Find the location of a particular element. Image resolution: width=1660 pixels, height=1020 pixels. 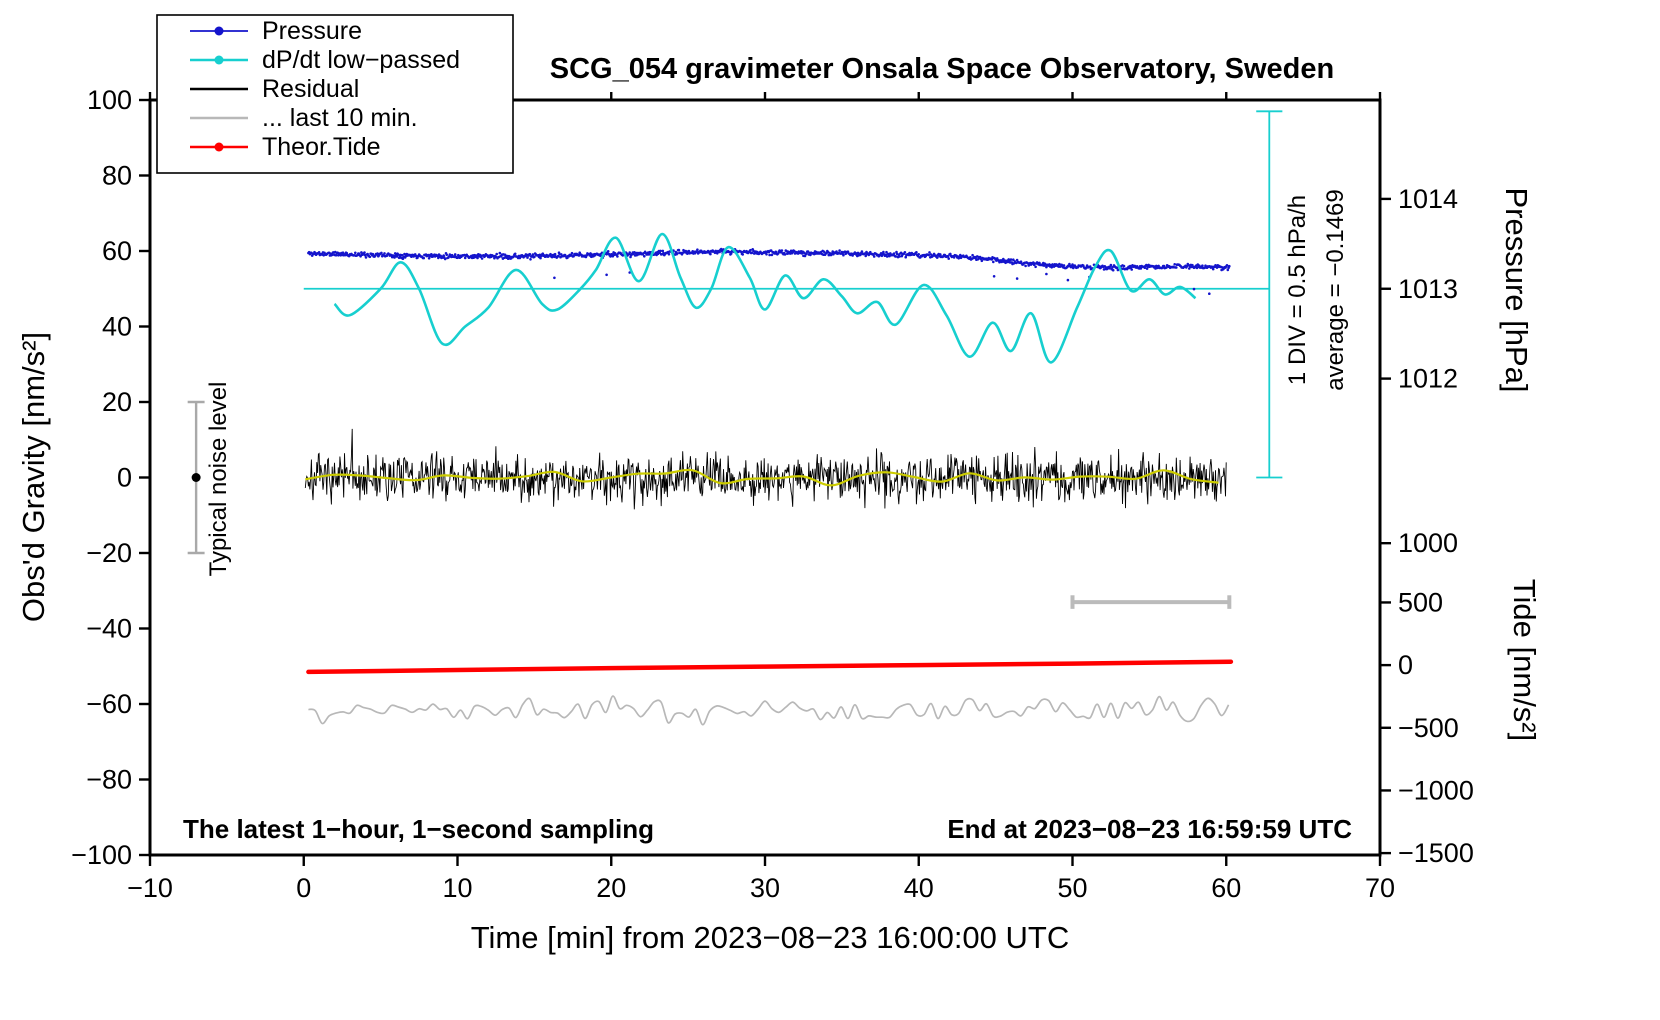

legend-label-last10: ... last 10 min. is located at coordinates (340, 118).